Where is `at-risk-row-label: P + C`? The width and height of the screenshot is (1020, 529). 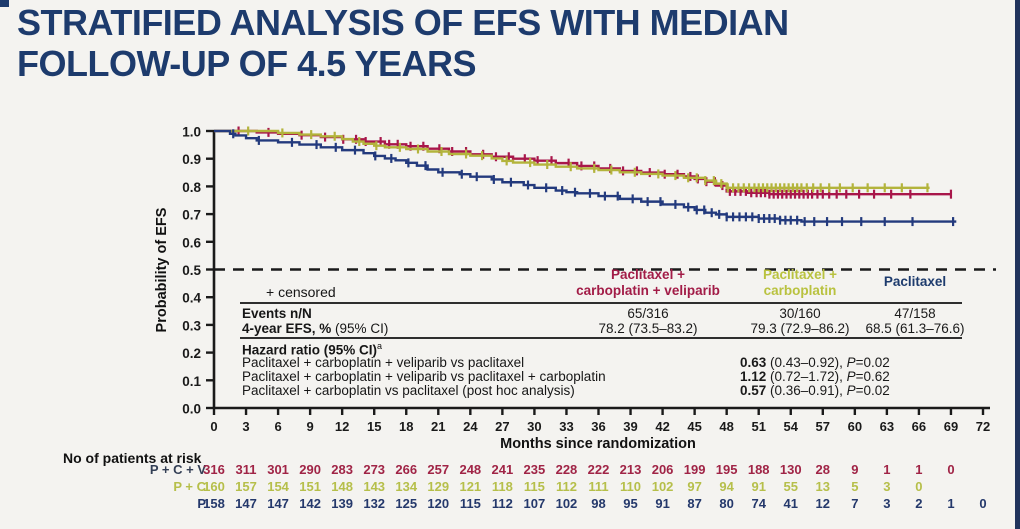
at-risk-row-label: P + C is located at coordinates (189, 486).